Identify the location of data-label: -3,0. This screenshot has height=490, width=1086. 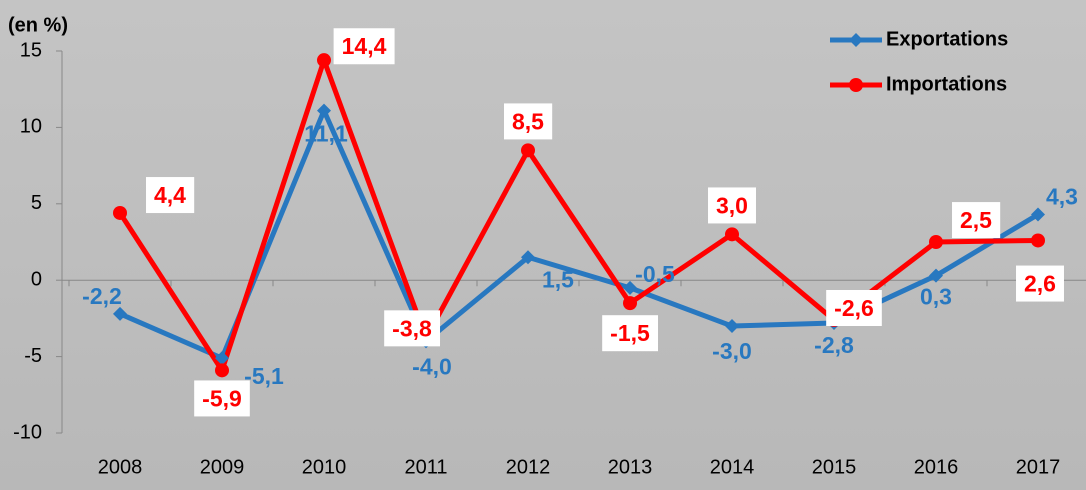
(732, 351).